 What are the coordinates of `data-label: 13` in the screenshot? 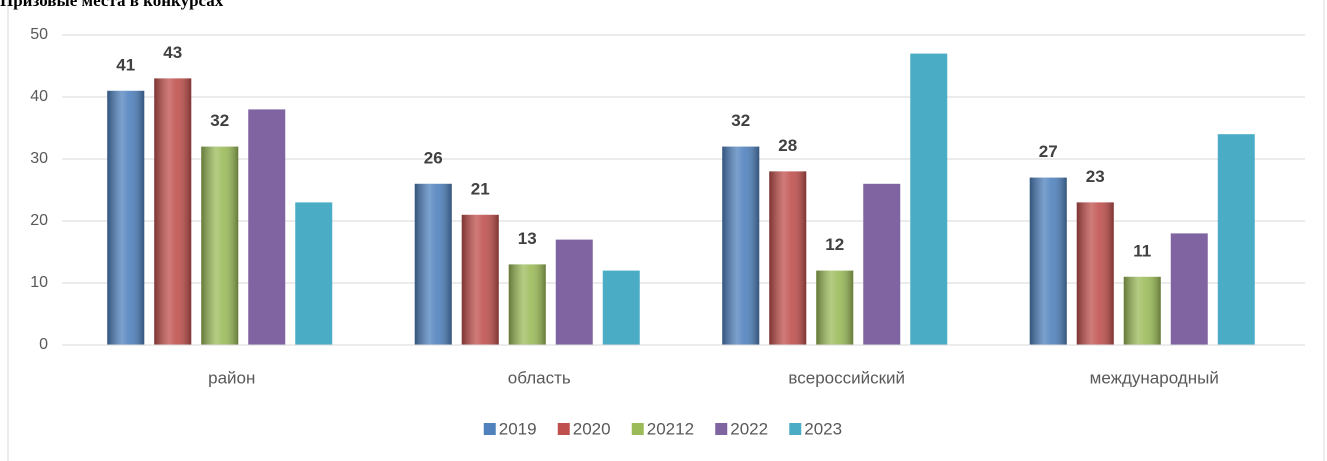 It's located at (527, 238).